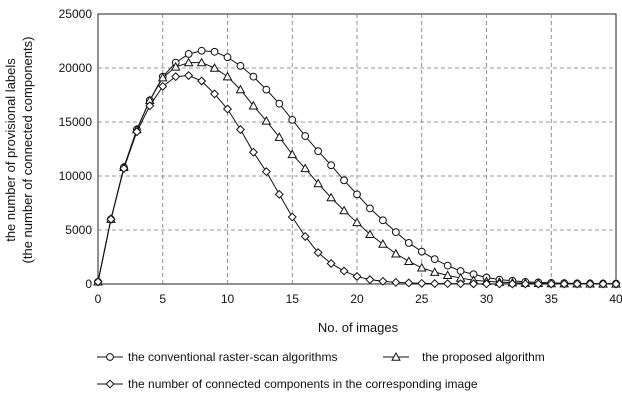 The width and height of the screenshot is (622, 399). I want to click on y-tick-label: 0, so click(88, 284).